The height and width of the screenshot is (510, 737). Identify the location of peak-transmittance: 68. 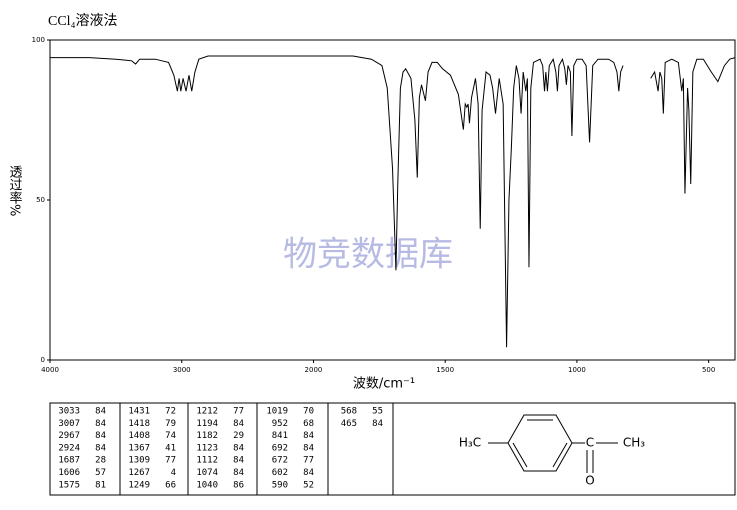
(308, 424).